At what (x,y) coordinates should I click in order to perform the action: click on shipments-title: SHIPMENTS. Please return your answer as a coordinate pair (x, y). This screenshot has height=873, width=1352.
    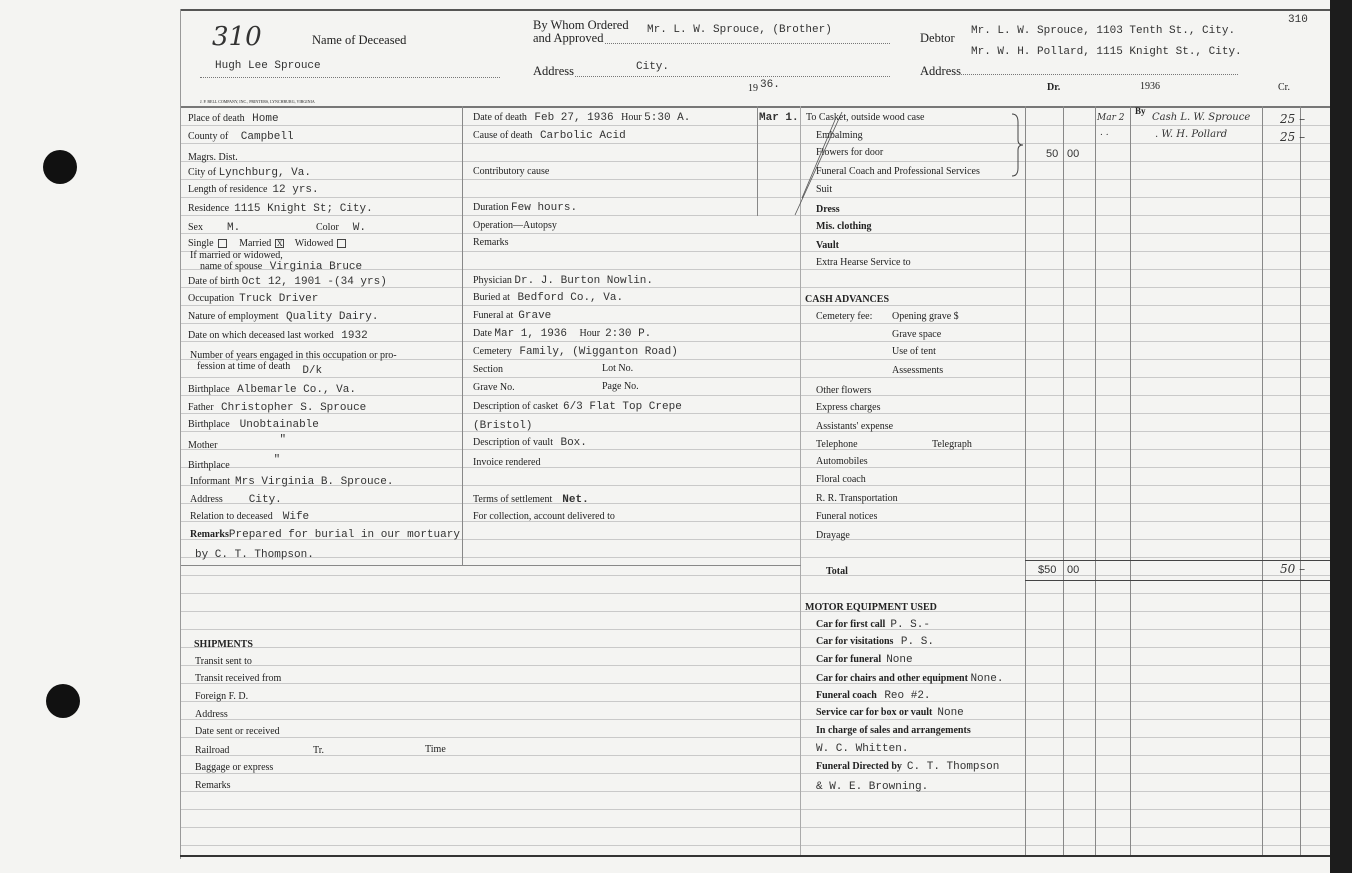
    Looking at the image, I should click on (223, 644).